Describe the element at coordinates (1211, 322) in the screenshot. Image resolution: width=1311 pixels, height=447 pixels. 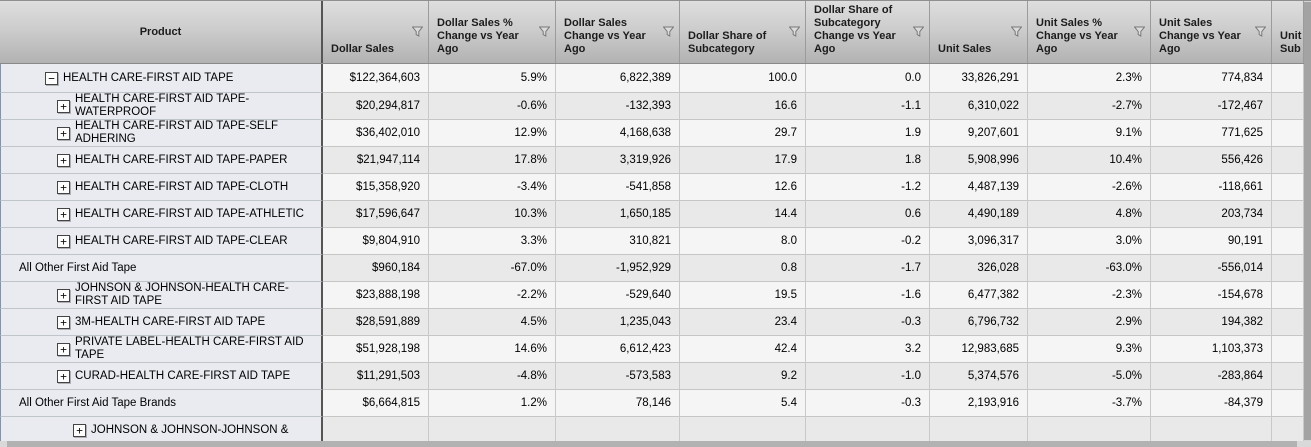
I see `value-cell-unit-sales-change-vs-year-ago: 194,382` at that location.